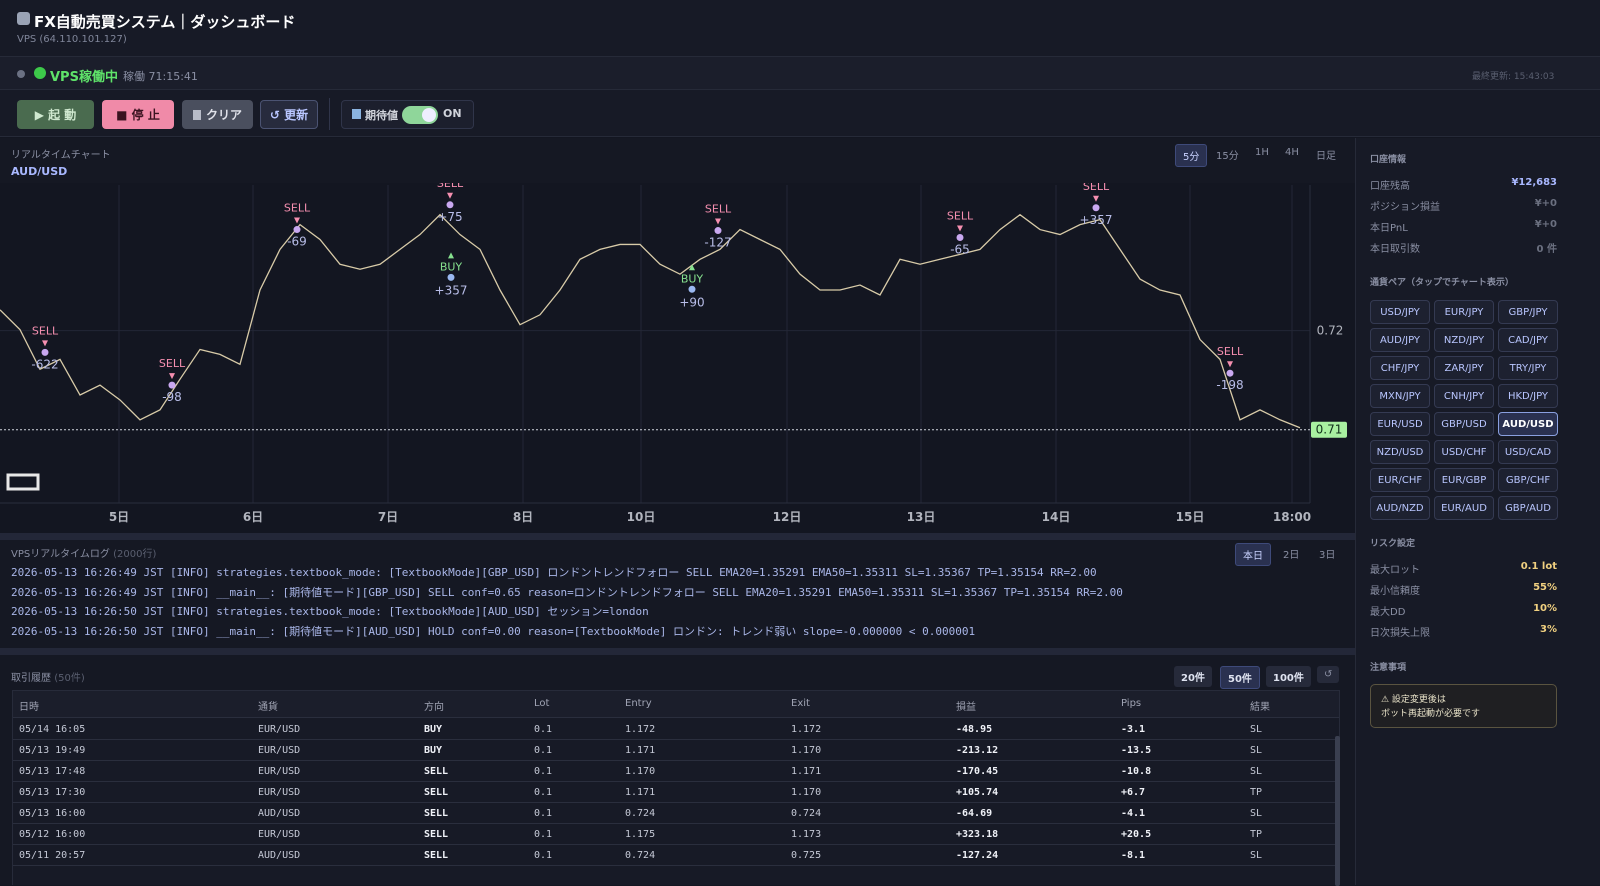 This screenshot has height=886, width=1600. I want to click on pair-button: EUR/GBP, so click(1464, 480).